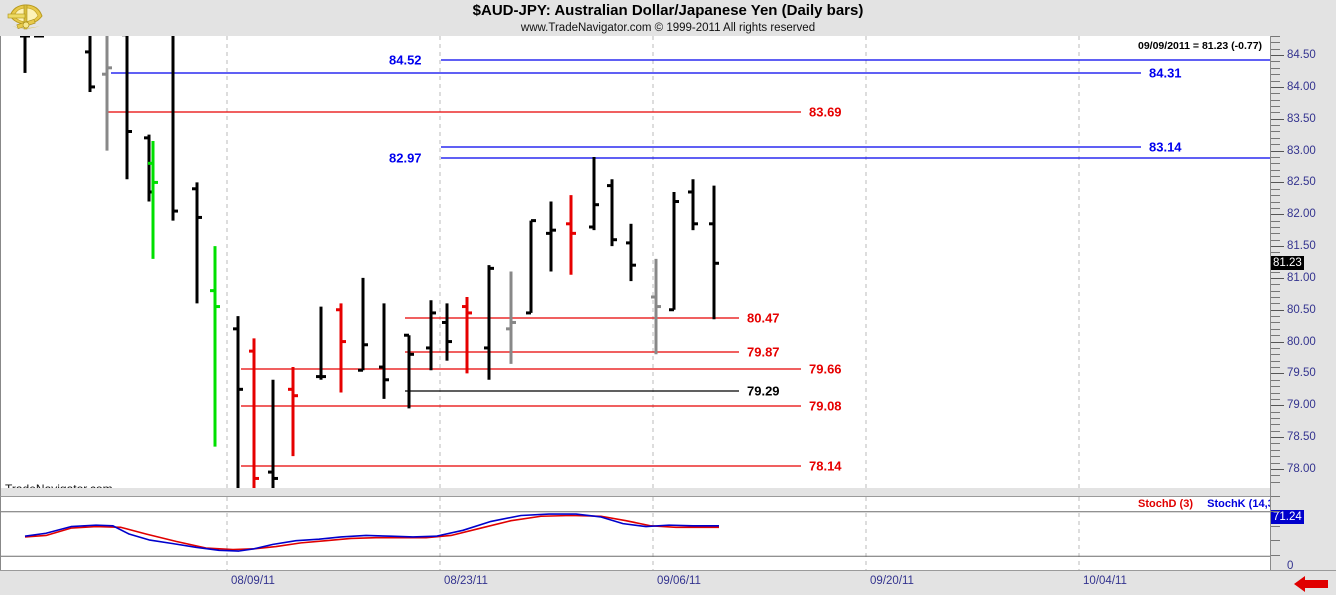  What do you see at coordinates (253, 581) in the screenshot?
I see `date-axis-label-08/09/11: 08/09/11` at bounding box center [253, 581].